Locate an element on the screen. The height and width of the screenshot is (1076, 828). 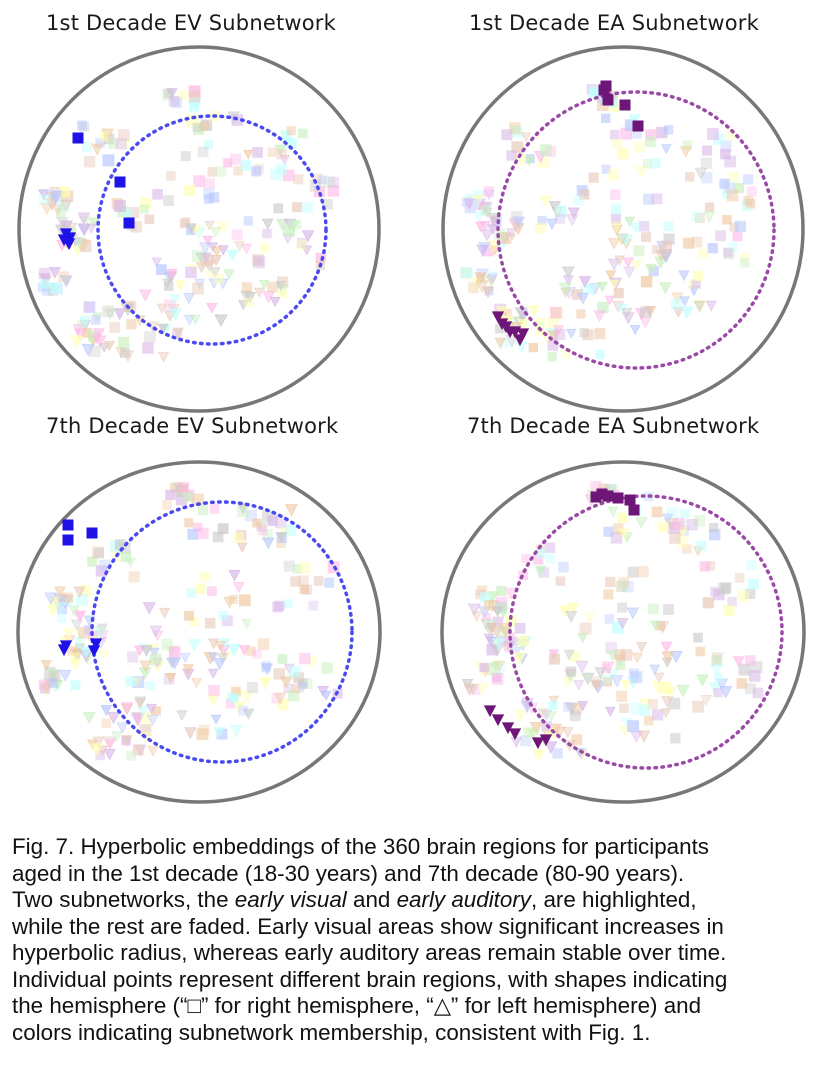
panel-title-4: 7th Decade EA Subnetwork is located at coordinates (613, 426).